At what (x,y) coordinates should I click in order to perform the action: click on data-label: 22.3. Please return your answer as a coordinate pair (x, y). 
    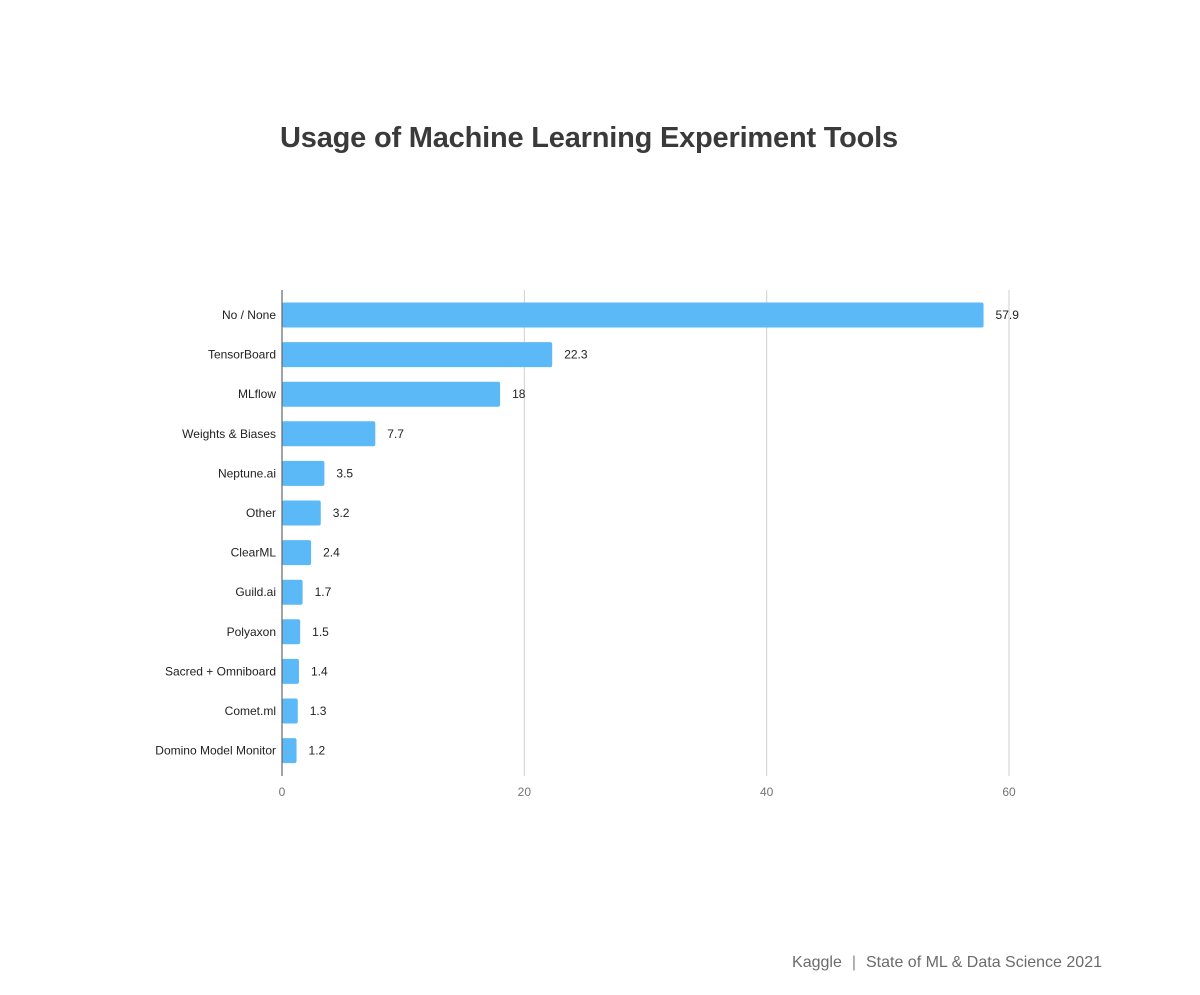
    Looking at the image, I should click on (576, 355).